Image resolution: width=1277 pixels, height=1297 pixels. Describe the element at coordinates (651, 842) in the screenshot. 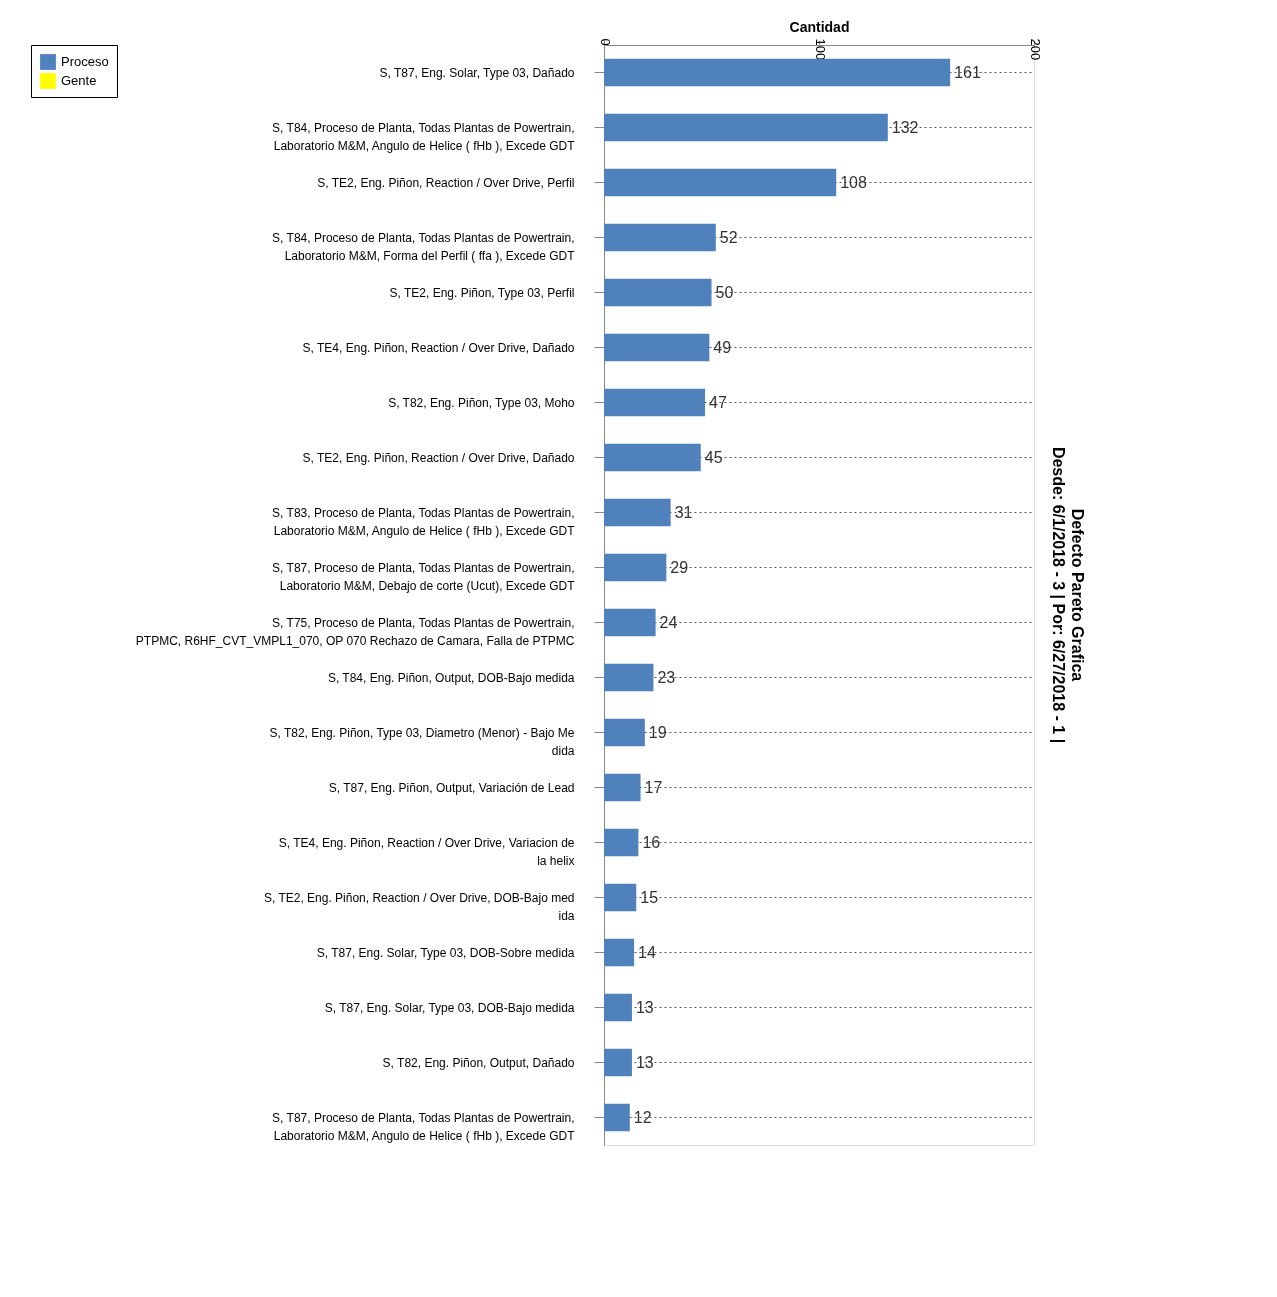

I see `data-label: 16` at that location.